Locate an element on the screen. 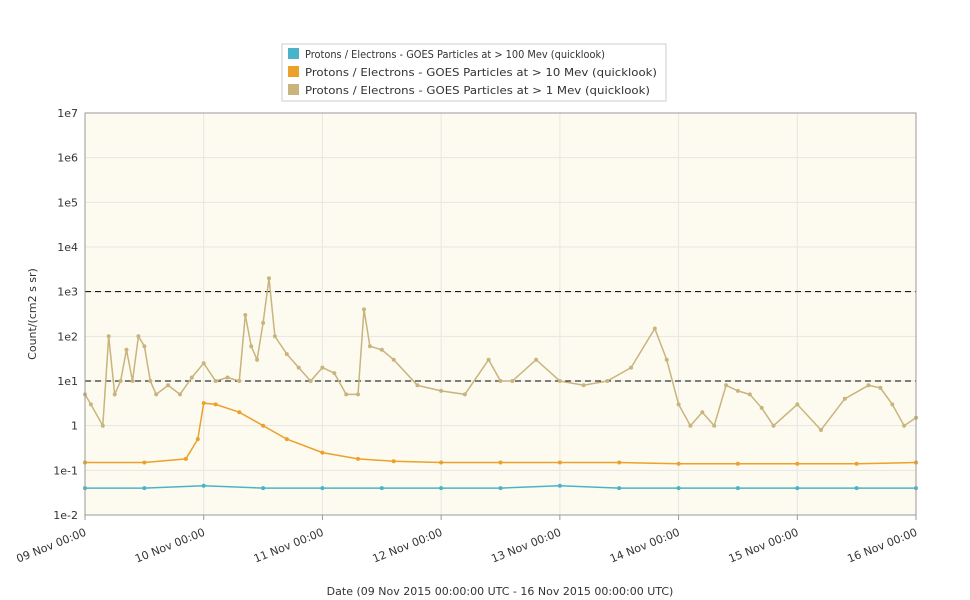 This screenshot has width=970, height=600. y-tick-label: 1 is located at coordinates (74, 426).